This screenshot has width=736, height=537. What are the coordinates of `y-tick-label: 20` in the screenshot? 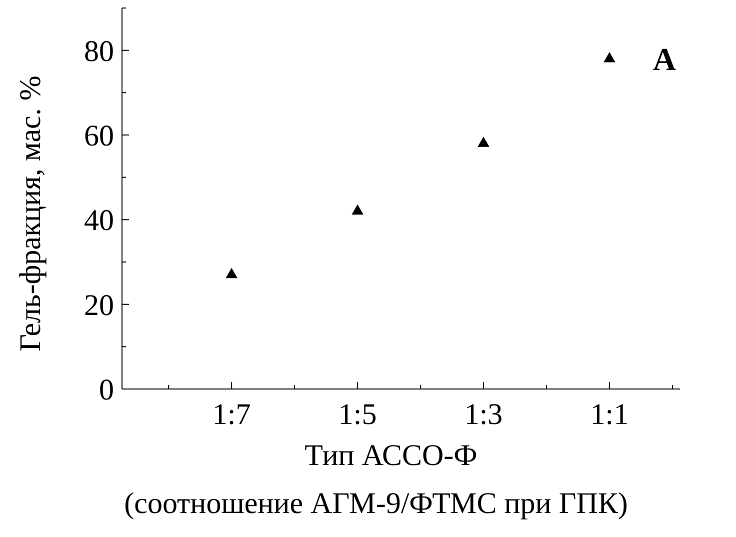 It's located at (99, 305).